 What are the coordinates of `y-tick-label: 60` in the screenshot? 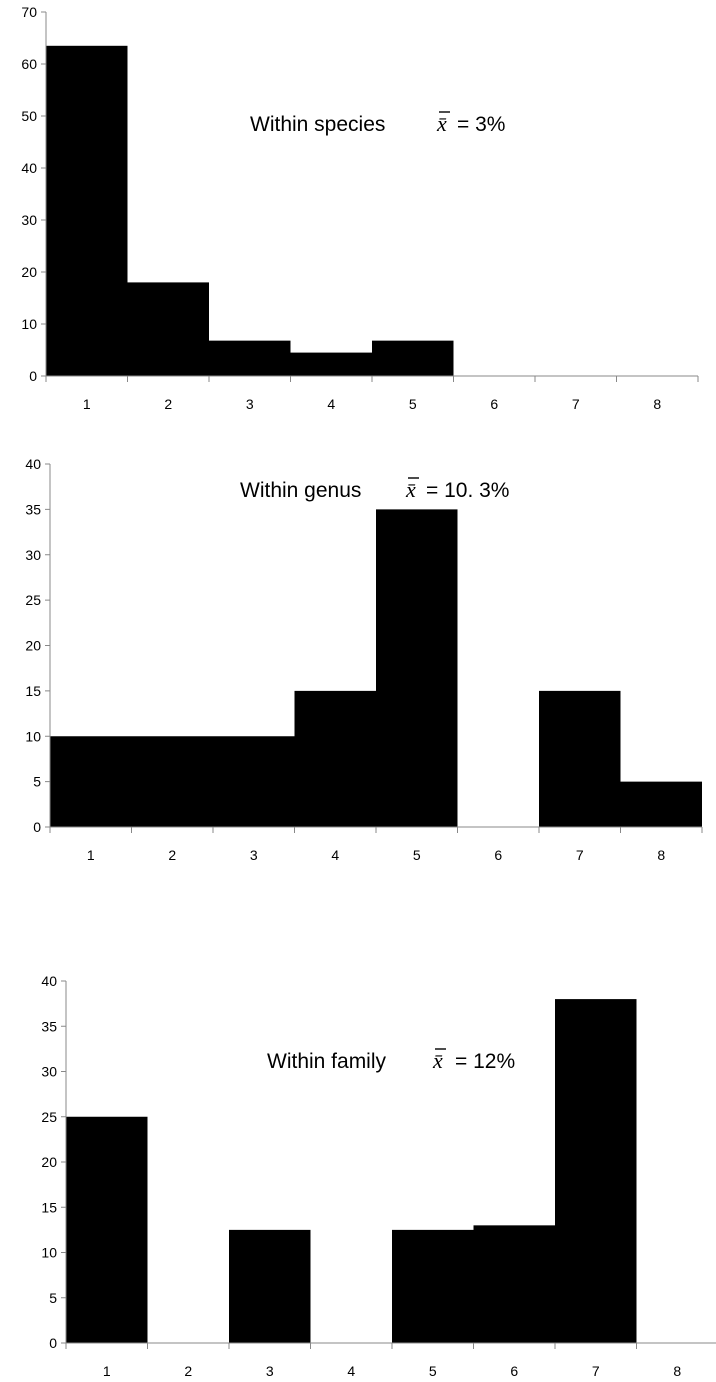 It's located at (29, 64).